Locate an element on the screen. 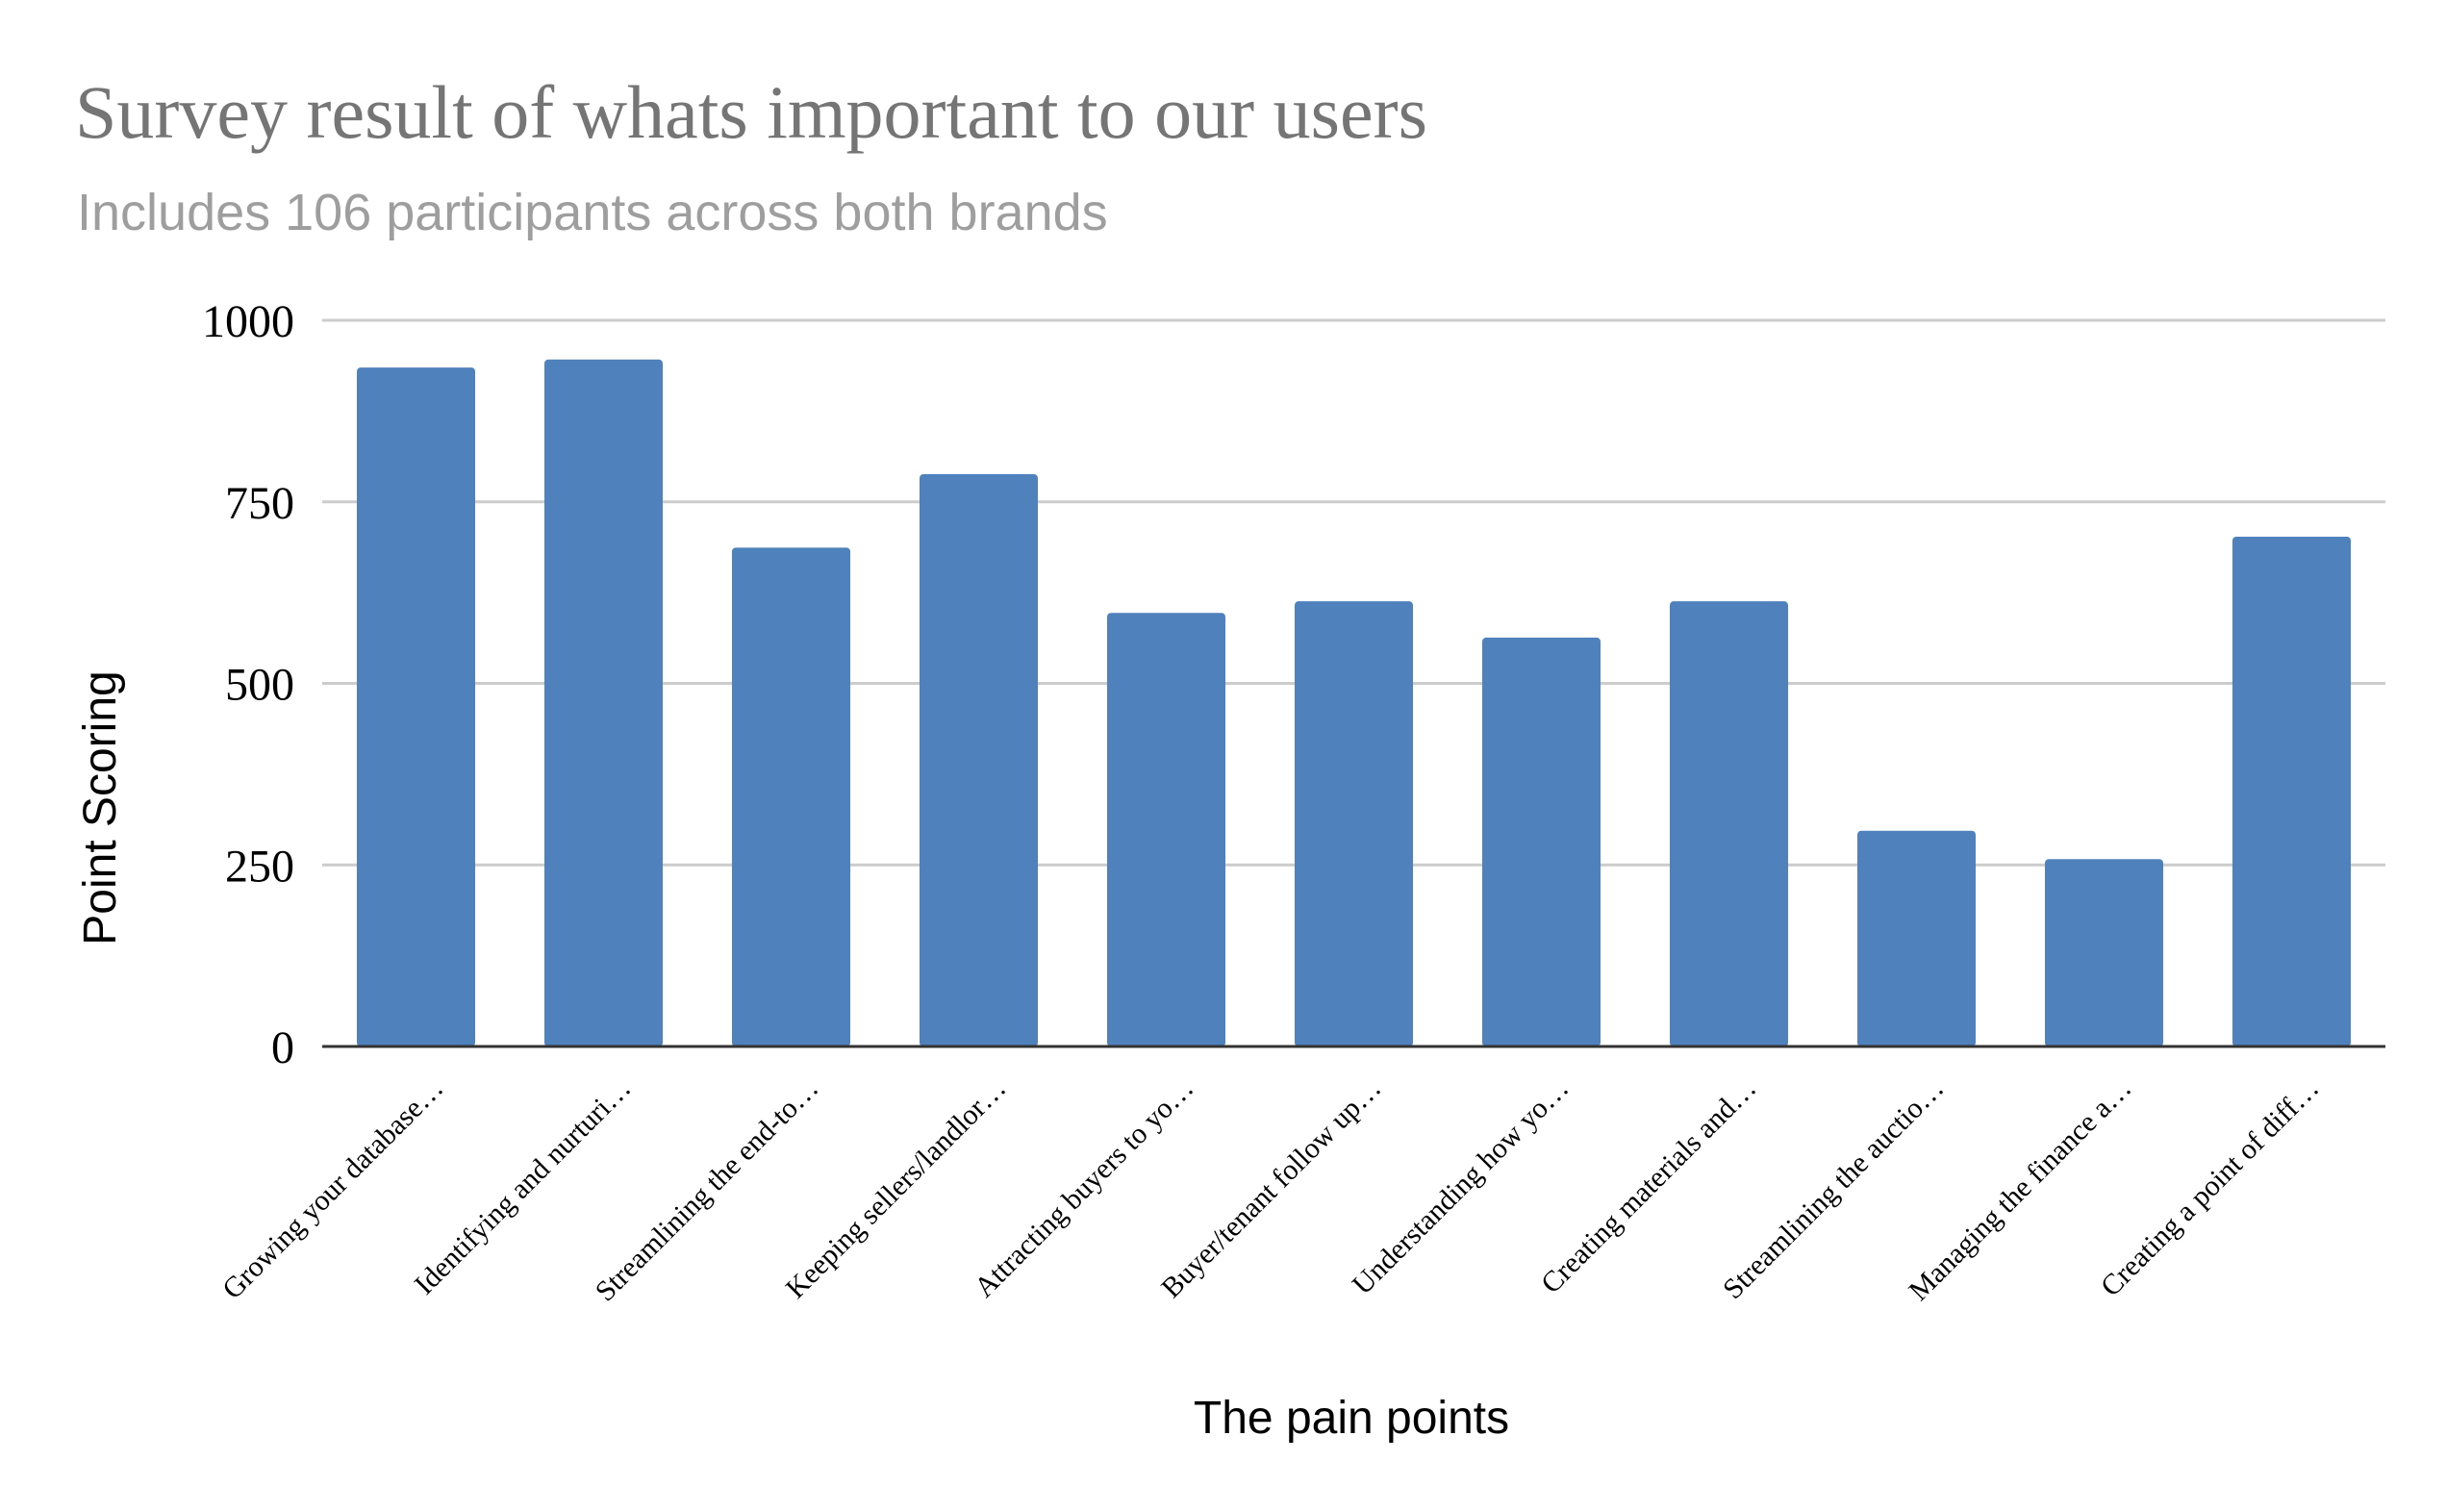  y-tick-label: 0 is located at coordinates (282, 1048).